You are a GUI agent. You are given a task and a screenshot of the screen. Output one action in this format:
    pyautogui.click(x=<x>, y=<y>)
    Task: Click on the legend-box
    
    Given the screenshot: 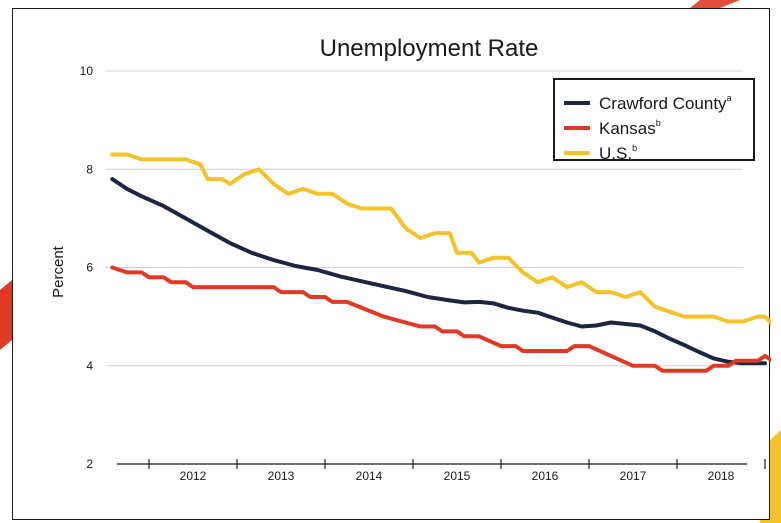 What is the action you would take?
    pyautogui.click(x=654, y=119)
    